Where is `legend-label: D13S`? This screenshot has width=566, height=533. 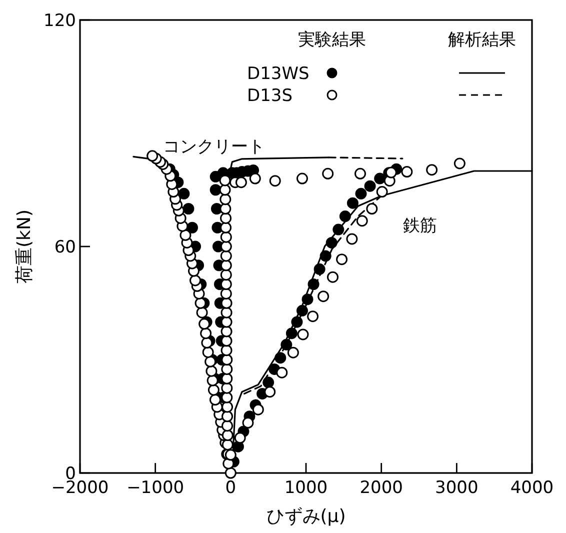 legend-label: D13S is located at coordinates (270, 96).